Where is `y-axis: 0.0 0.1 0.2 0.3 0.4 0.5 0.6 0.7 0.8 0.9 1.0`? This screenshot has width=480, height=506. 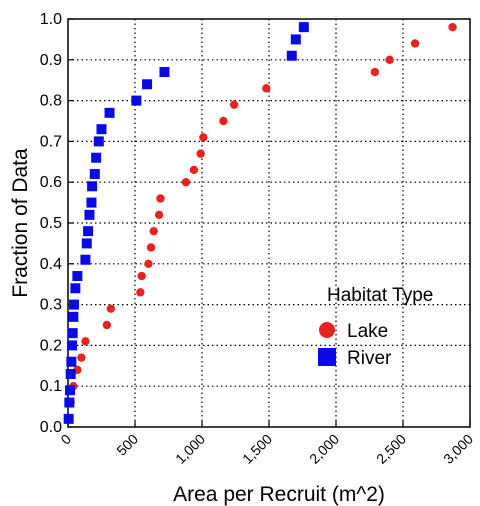
y-axis: 0.0 0.1 0.2 0.3 0.4 0.5 0.6 0.7 0.8 0.9 1.0 is located at coordinates (57, 223).